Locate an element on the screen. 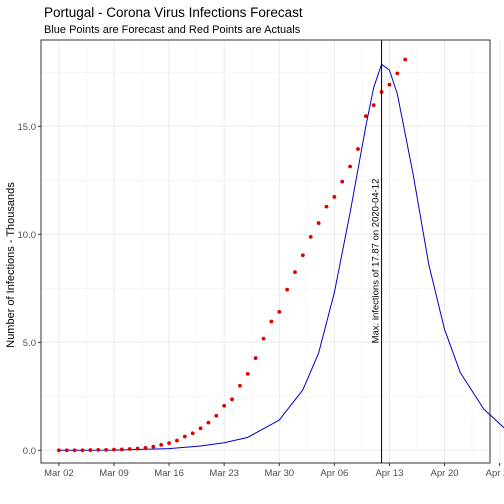  x-tick-label: Apr 20 is located at coordinates (445, 473).